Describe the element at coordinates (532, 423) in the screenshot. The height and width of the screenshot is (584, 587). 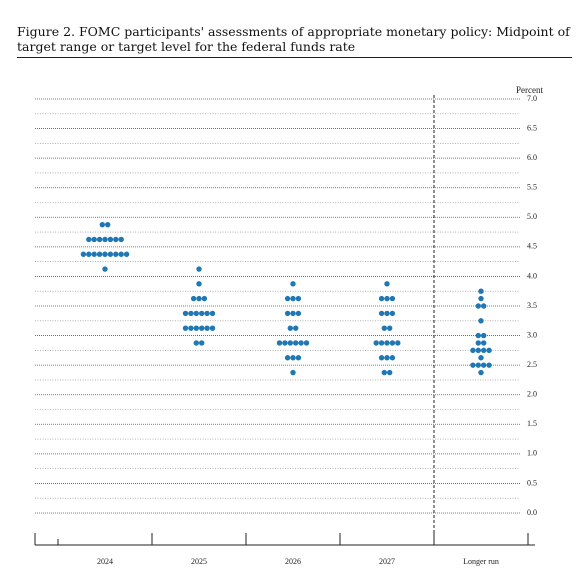
I see `y-tick-label: 1.5` at that location.